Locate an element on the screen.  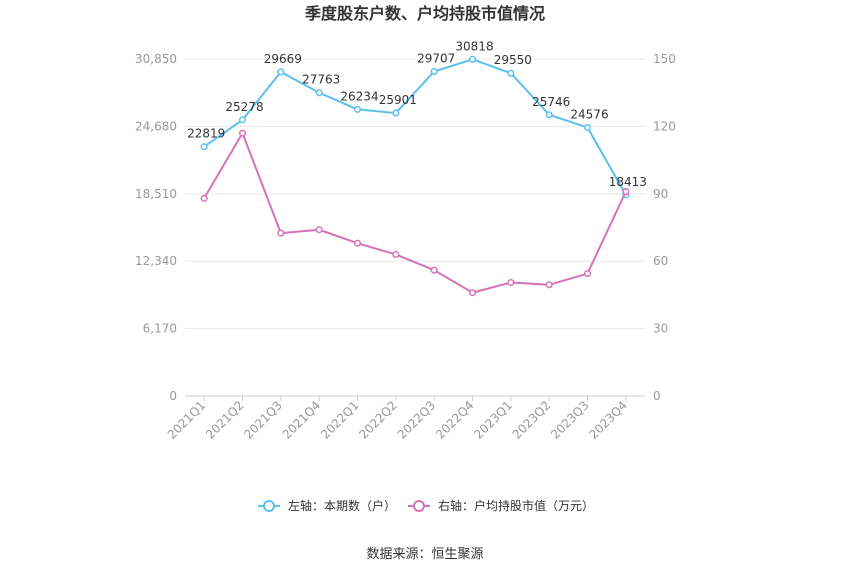
data-label: 30818 is located at coordinates (474, 46).